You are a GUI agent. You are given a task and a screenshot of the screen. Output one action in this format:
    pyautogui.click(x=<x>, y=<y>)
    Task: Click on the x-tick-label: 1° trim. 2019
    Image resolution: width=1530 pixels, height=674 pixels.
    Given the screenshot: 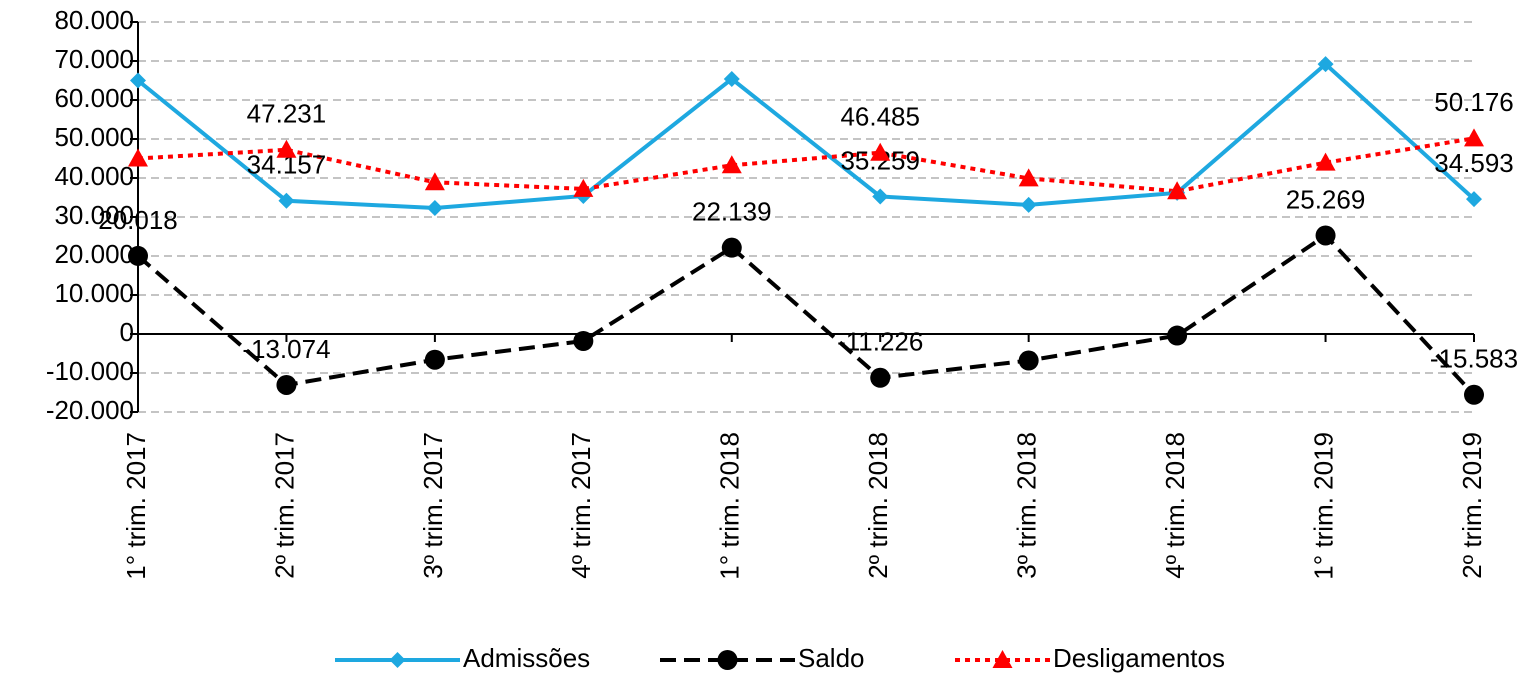 What is the action you would take?
    pyautogui.click(x=1323, y=506)
    